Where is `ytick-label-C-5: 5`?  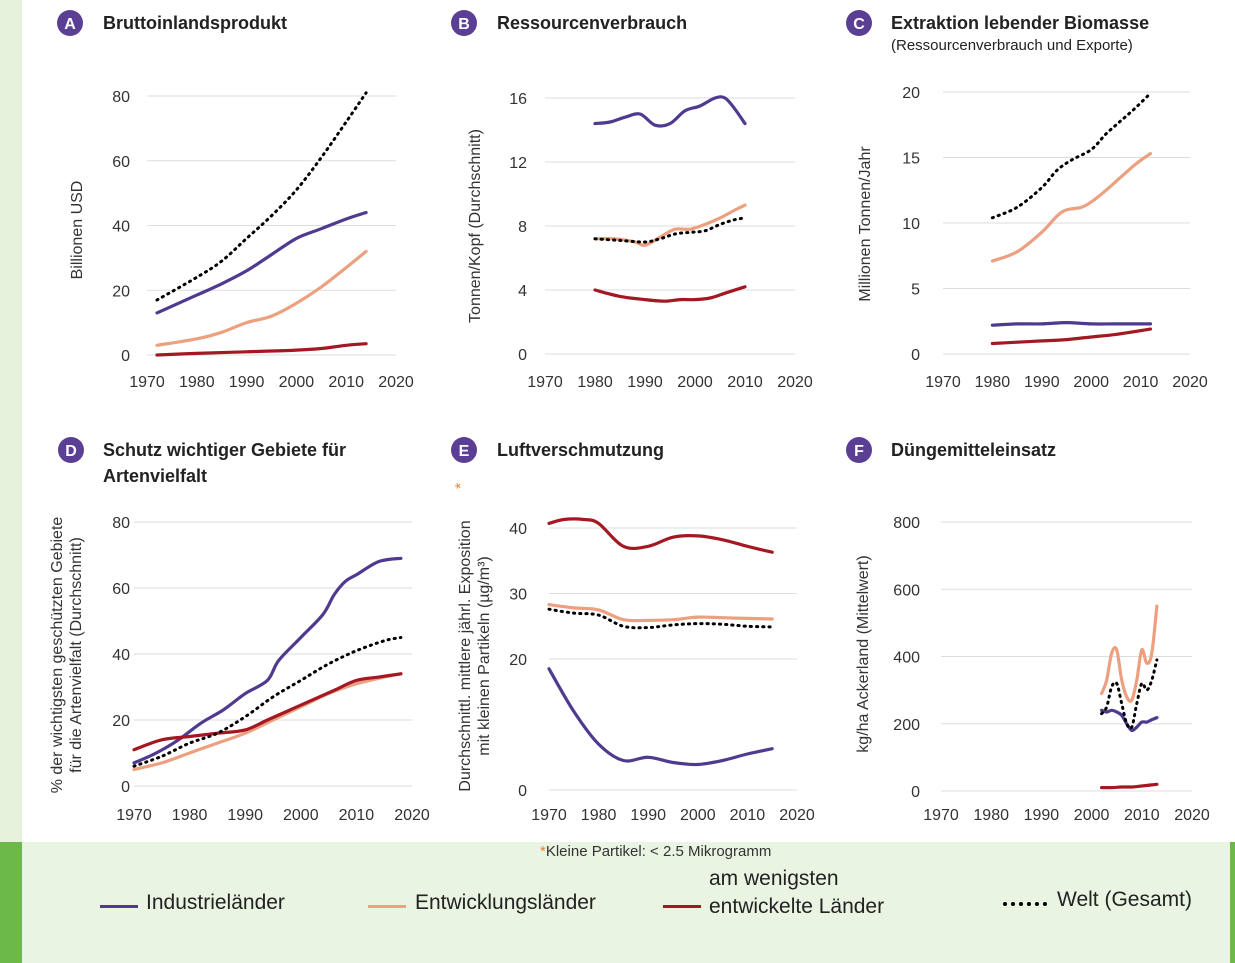
ytick-label-C-5: 5 is located at coordinates (915, 290).